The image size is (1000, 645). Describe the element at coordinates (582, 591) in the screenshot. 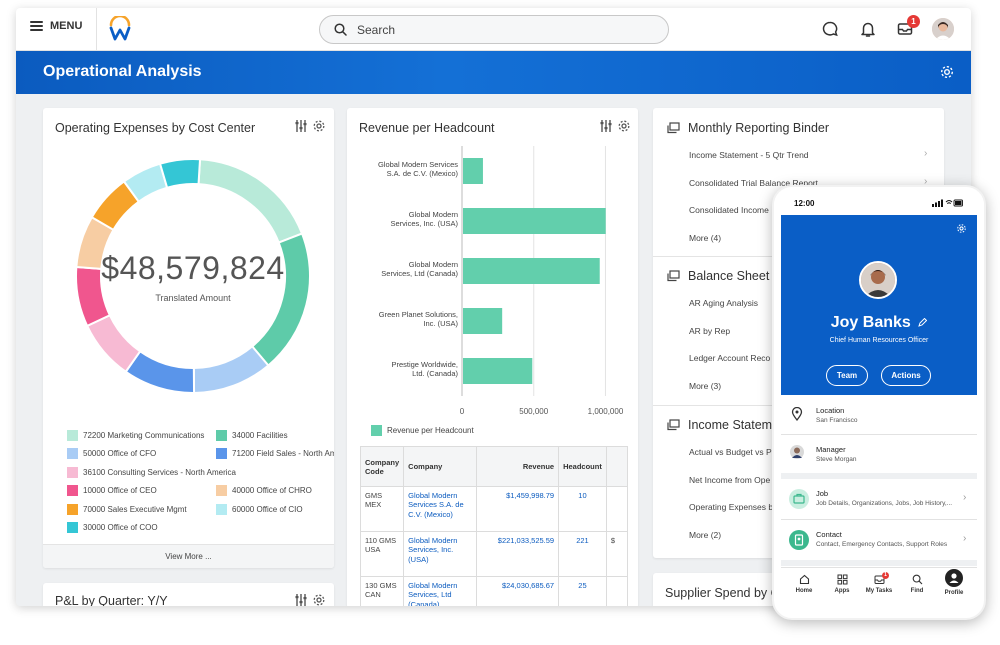

I see `headcount-link: 25` at that location.